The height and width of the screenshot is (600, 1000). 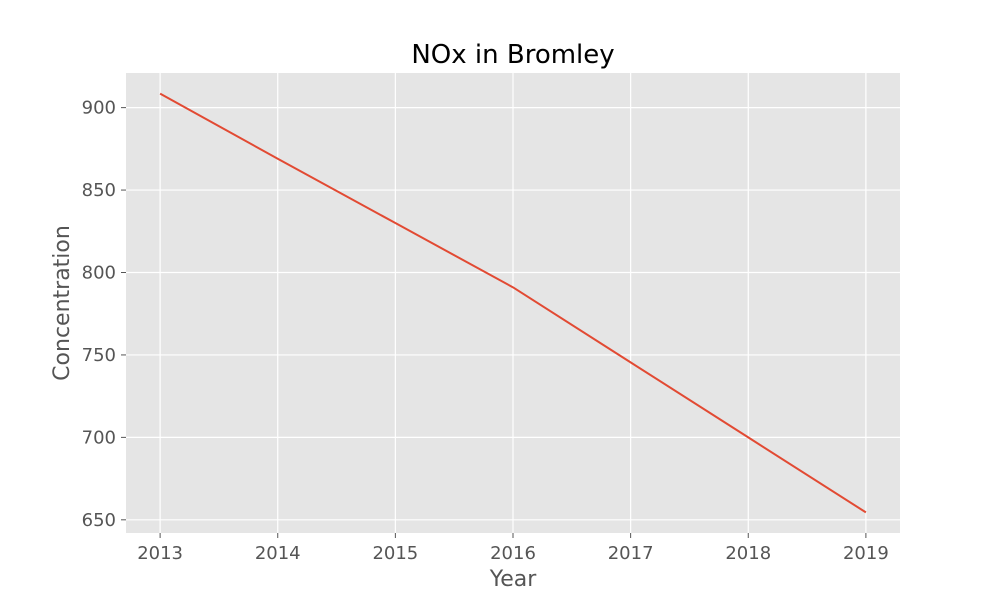 I want to click on x-tick-labels: 2013 2014 2015 2016 2017 2018 2019, so click(x=513, y=548).